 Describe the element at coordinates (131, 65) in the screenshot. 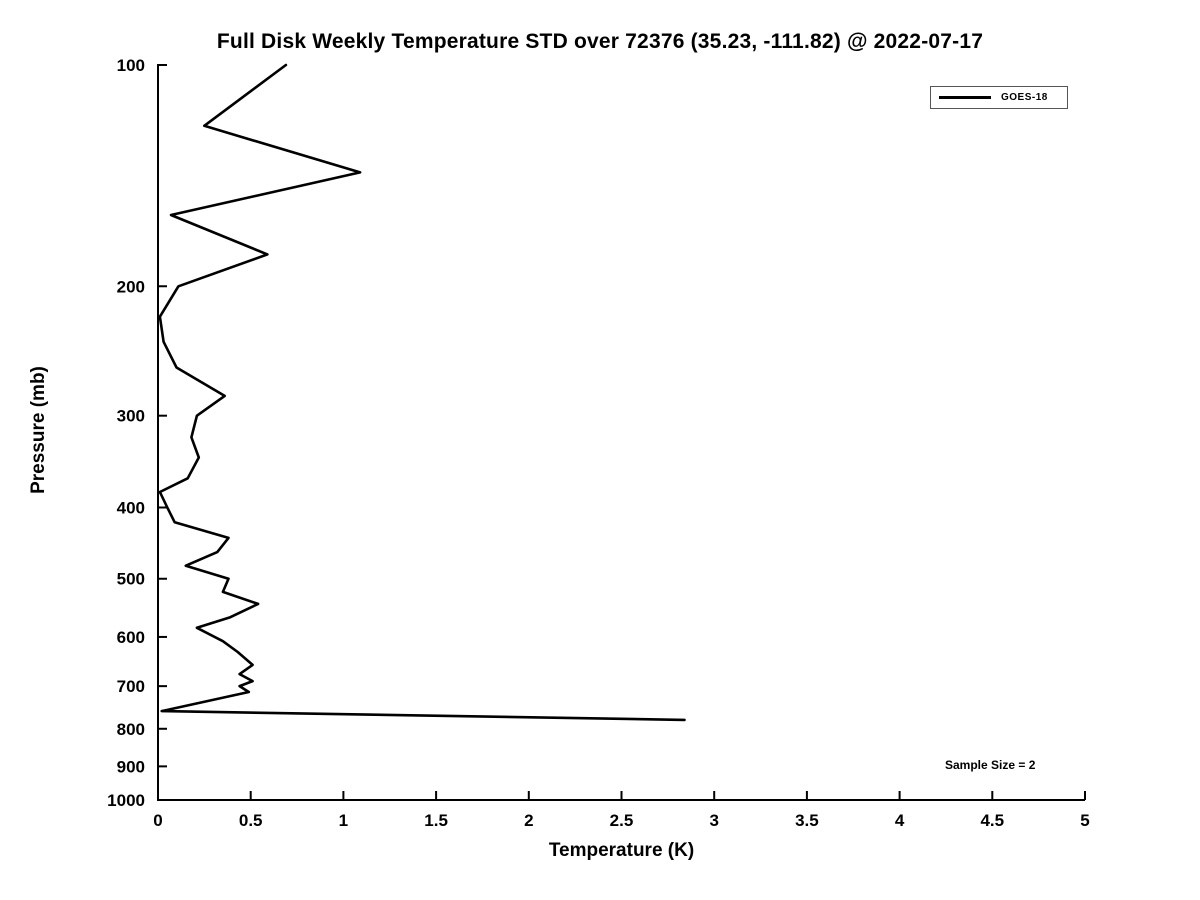

I see `y-tick-label: 100` at that location.